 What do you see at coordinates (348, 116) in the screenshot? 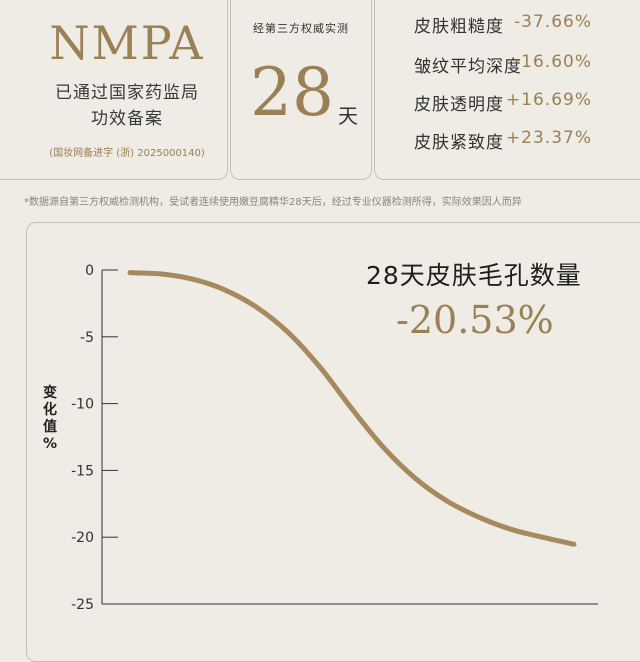
I see `days-unit: 天` at bounding box center [348, 116].